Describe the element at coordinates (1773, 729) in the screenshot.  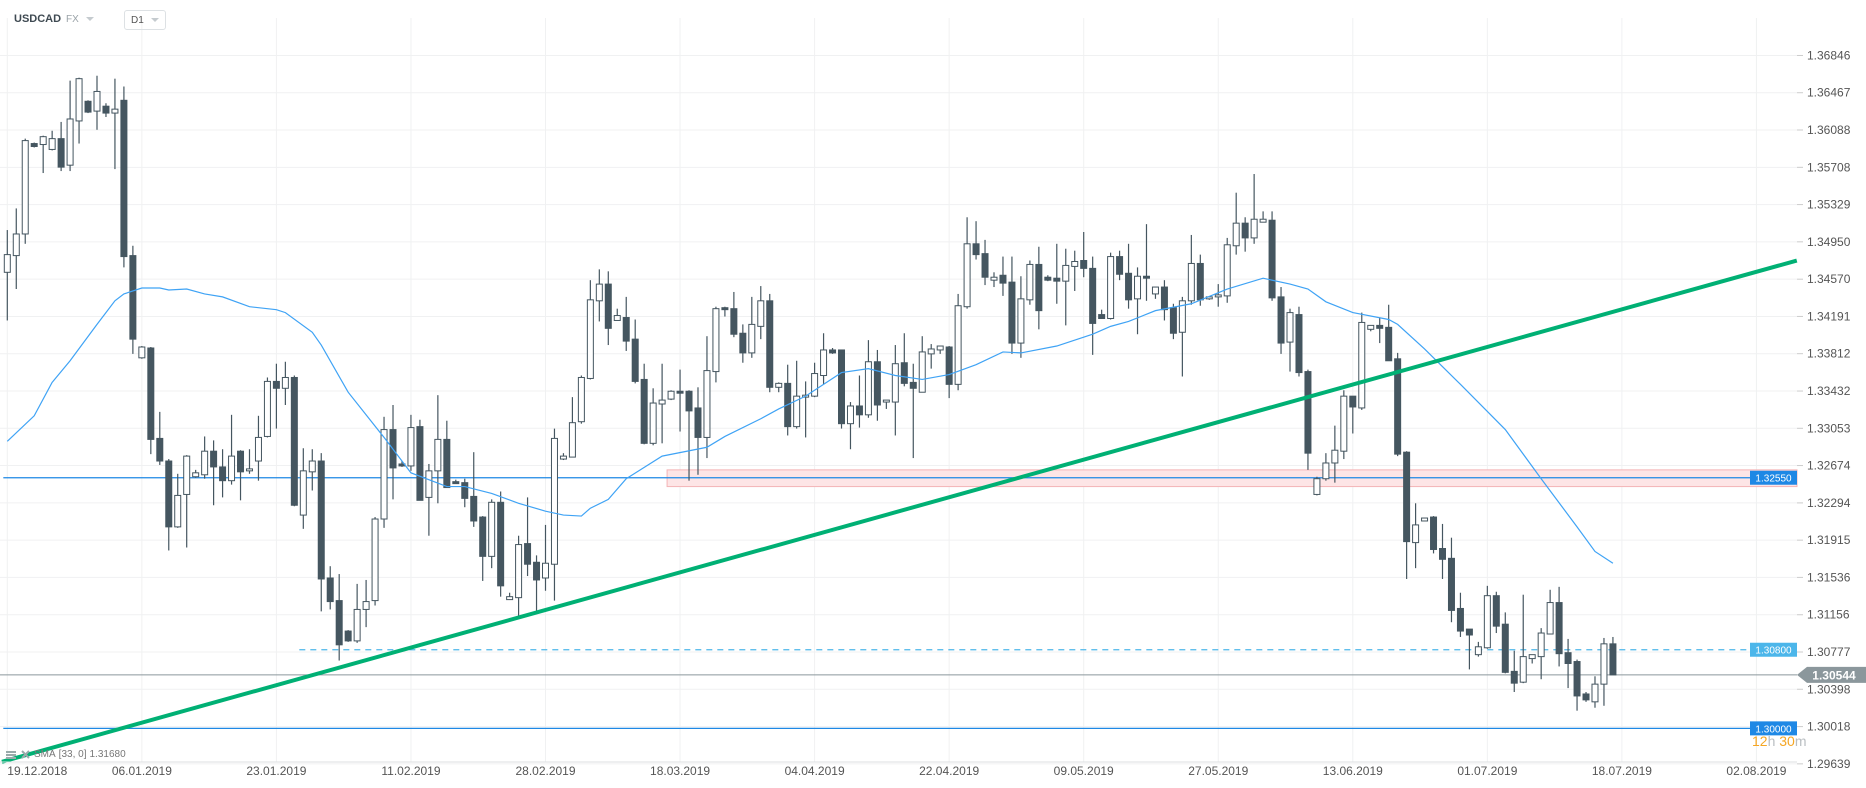
I see `level-label: 1.30000` at that location.